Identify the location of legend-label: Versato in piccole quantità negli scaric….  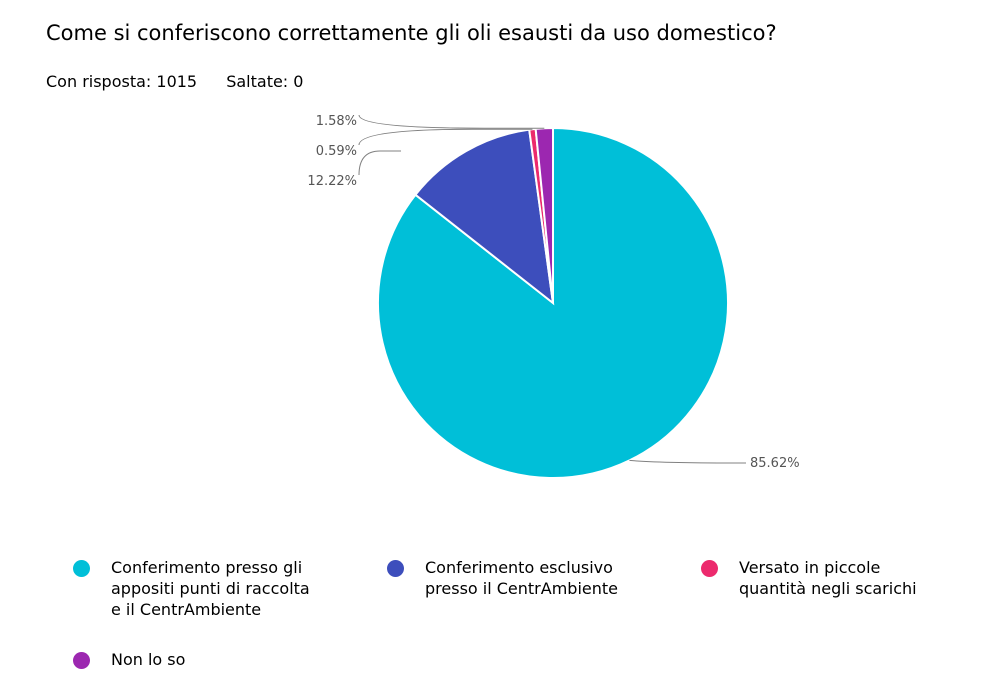
(828, 578).